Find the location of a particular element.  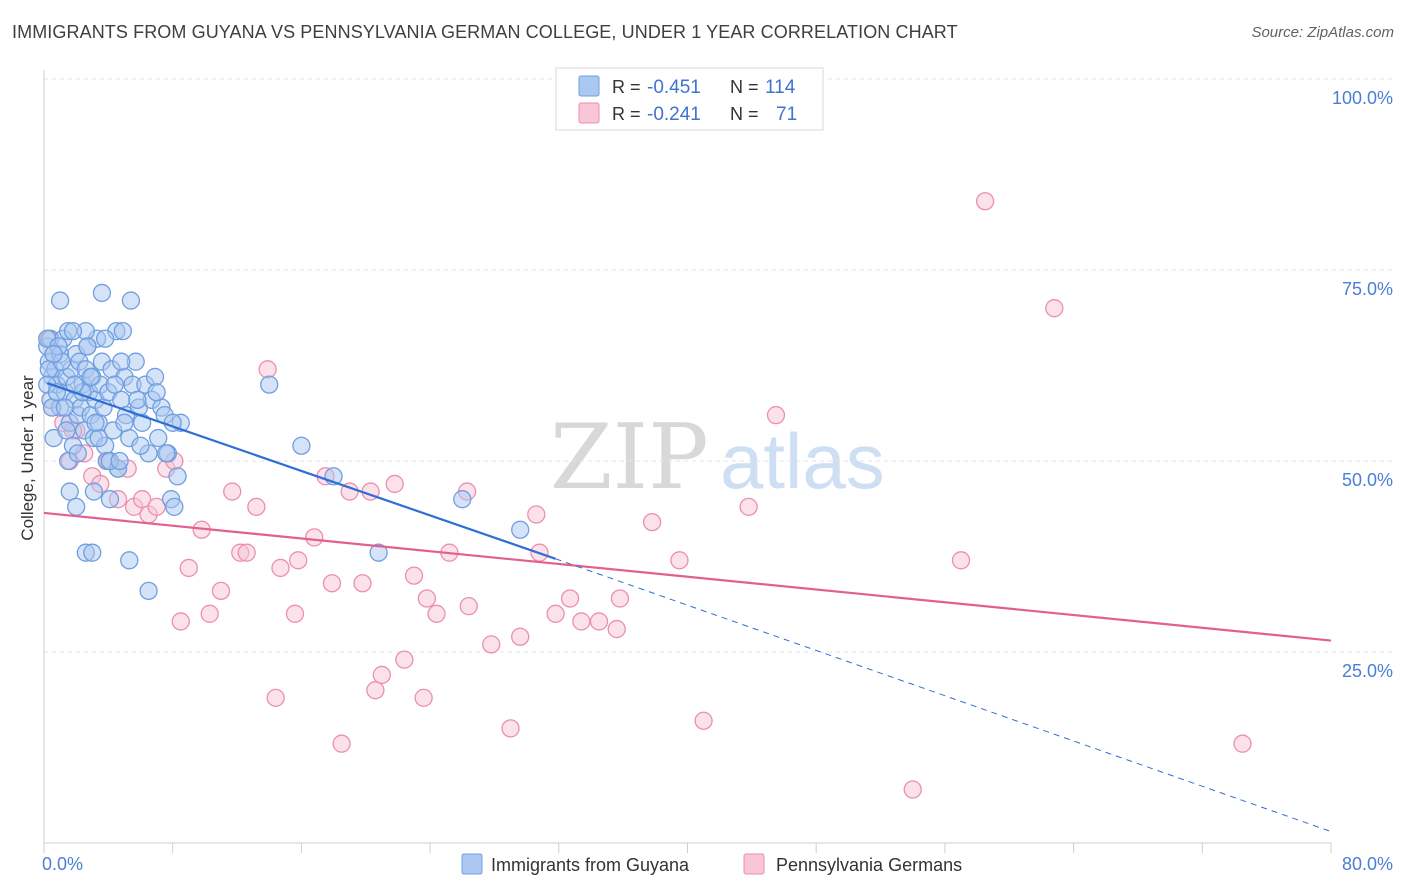

source-credit: Source: ZipAtlas.com is located at coordinates (1322, 32).